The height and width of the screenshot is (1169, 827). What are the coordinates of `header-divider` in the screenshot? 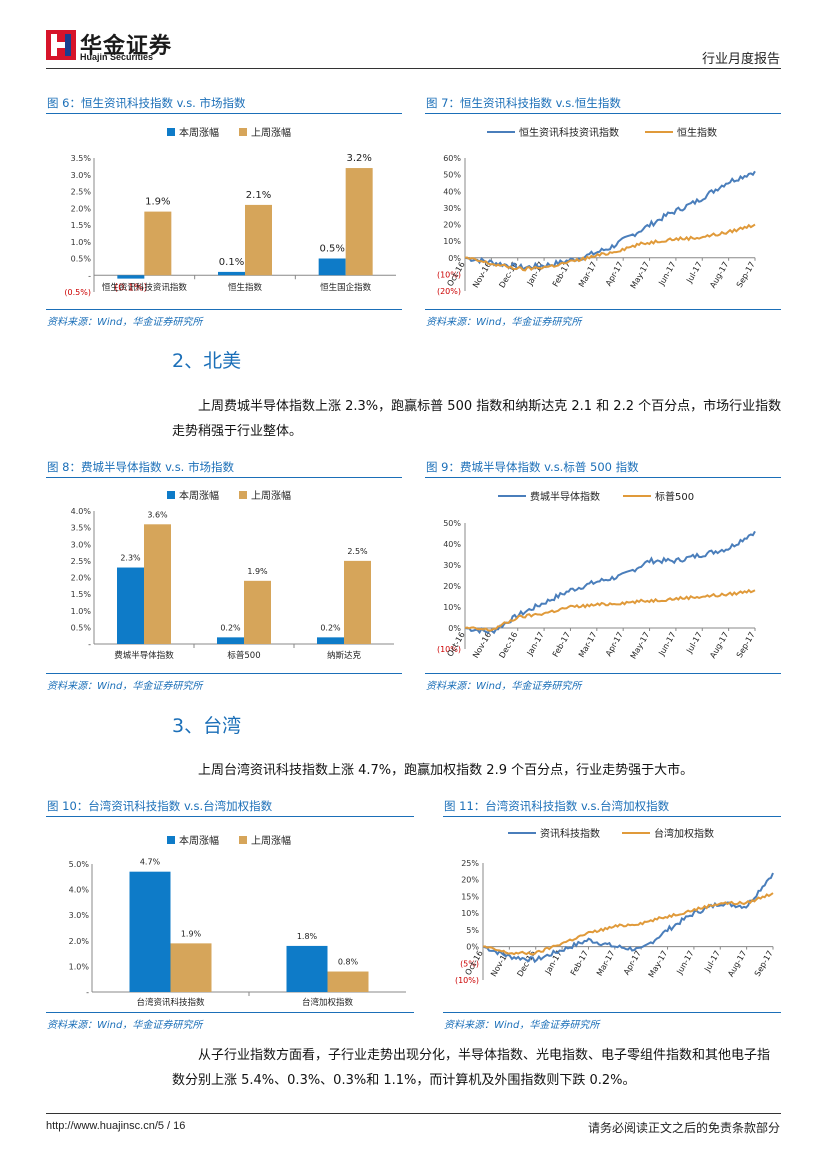 It's located at (413, 68).